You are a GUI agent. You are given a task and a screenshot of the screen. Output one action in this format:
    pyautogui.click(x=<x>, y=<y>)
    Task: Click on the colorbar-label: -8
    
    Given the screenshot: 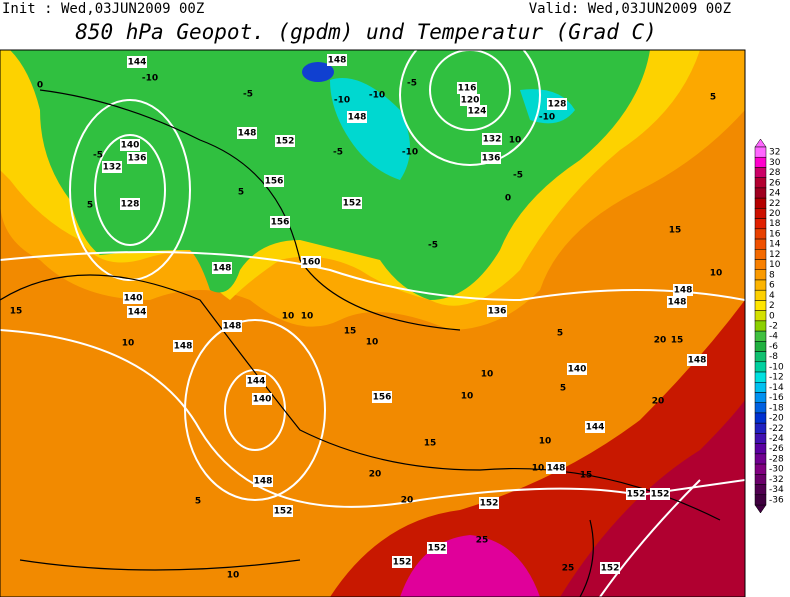 What is the action you would take?
    pyautogui.click(x=773, y=357)
    